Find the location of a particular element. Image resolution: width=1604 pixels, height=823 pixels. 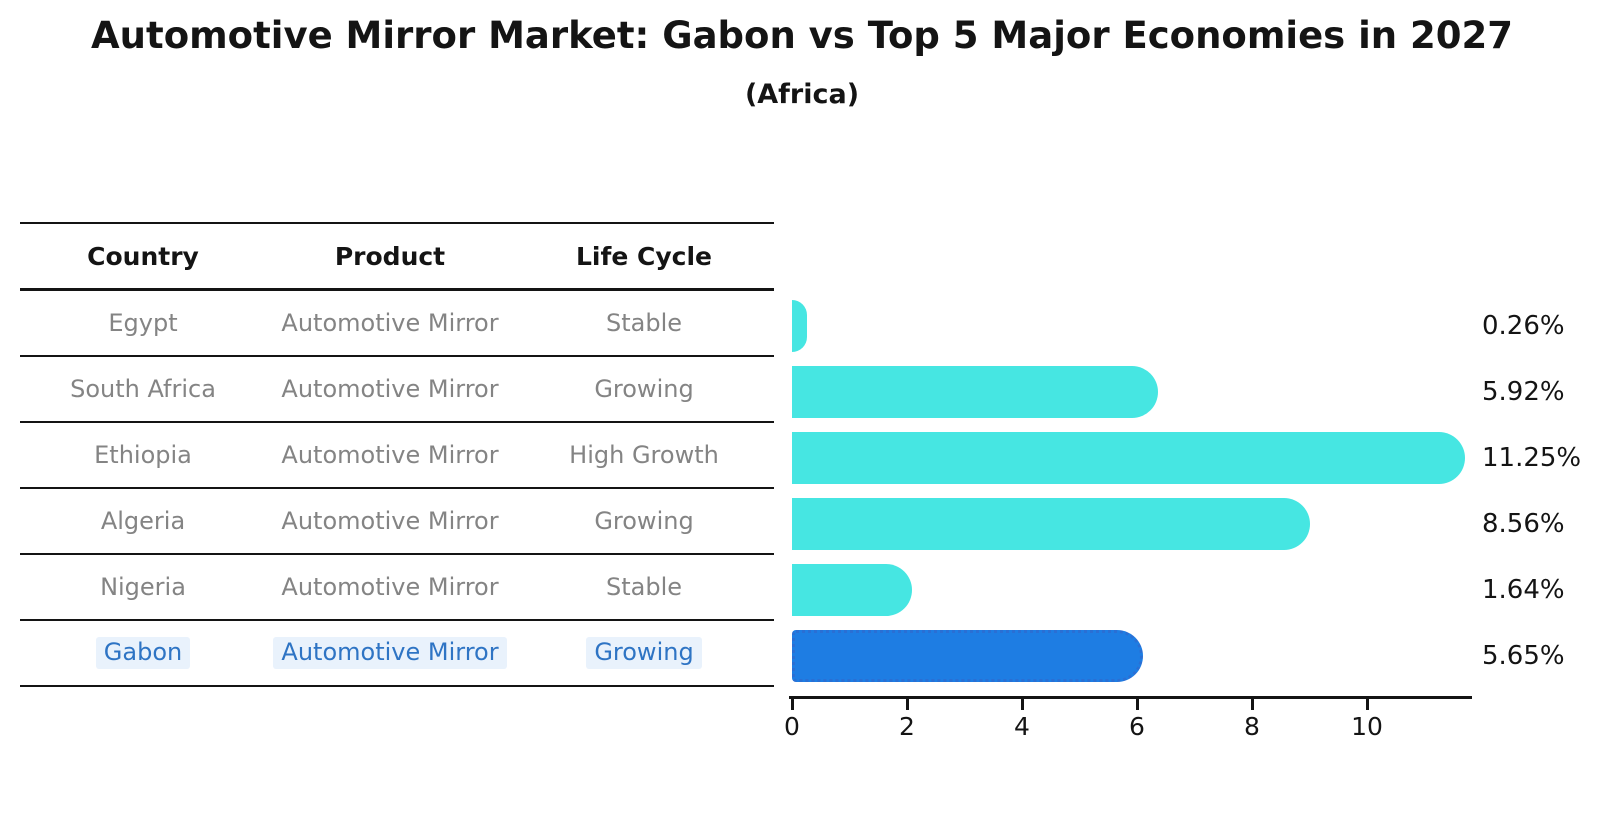

bar-algeria is located at coordinates (1051, 524).